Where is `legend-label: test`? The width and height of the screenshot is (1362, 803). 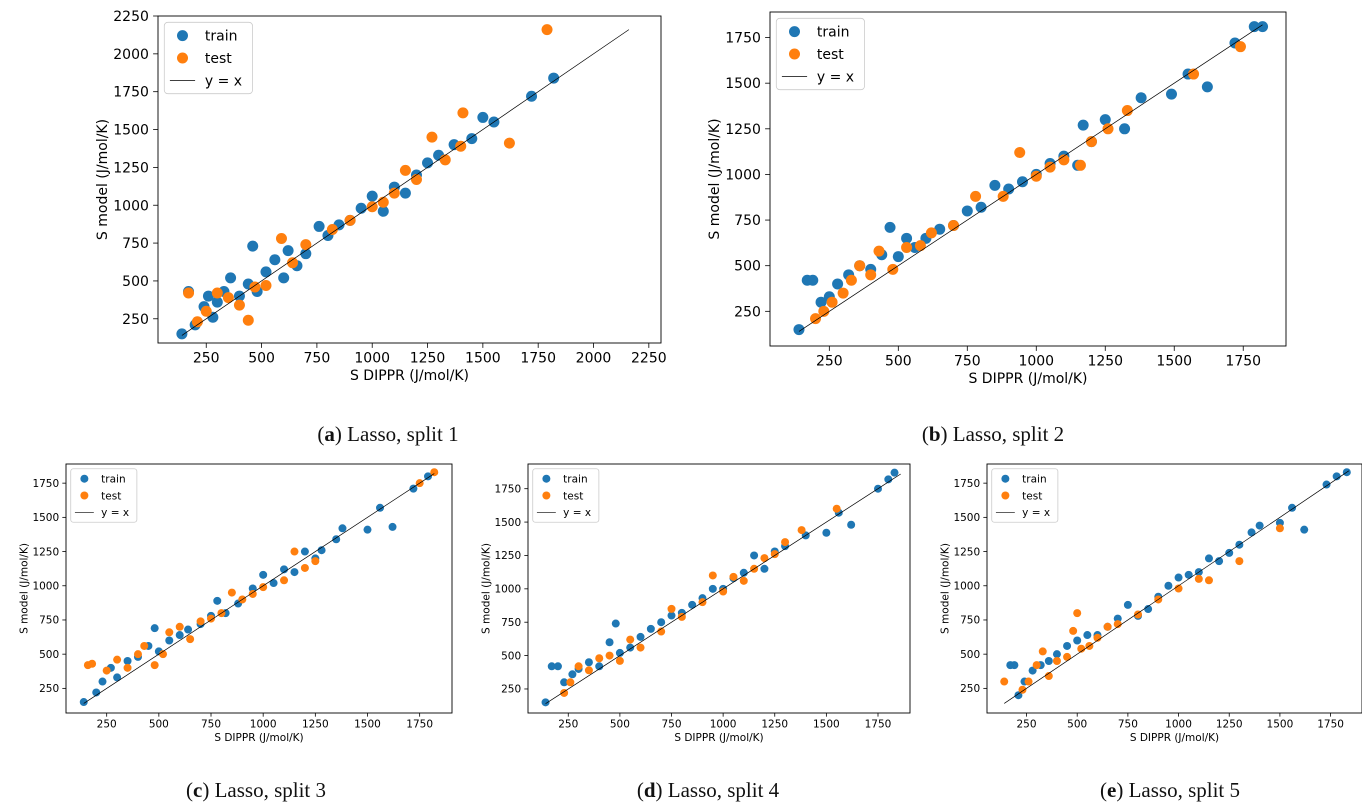 legend-label: test is located at coordinates (573, 496).